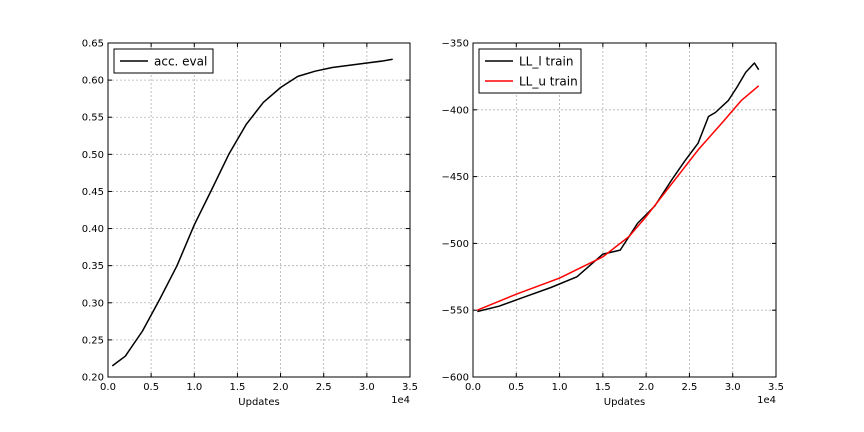  I want to click on chart2-x-tick-label-6: 3.0, so click(733, 387).